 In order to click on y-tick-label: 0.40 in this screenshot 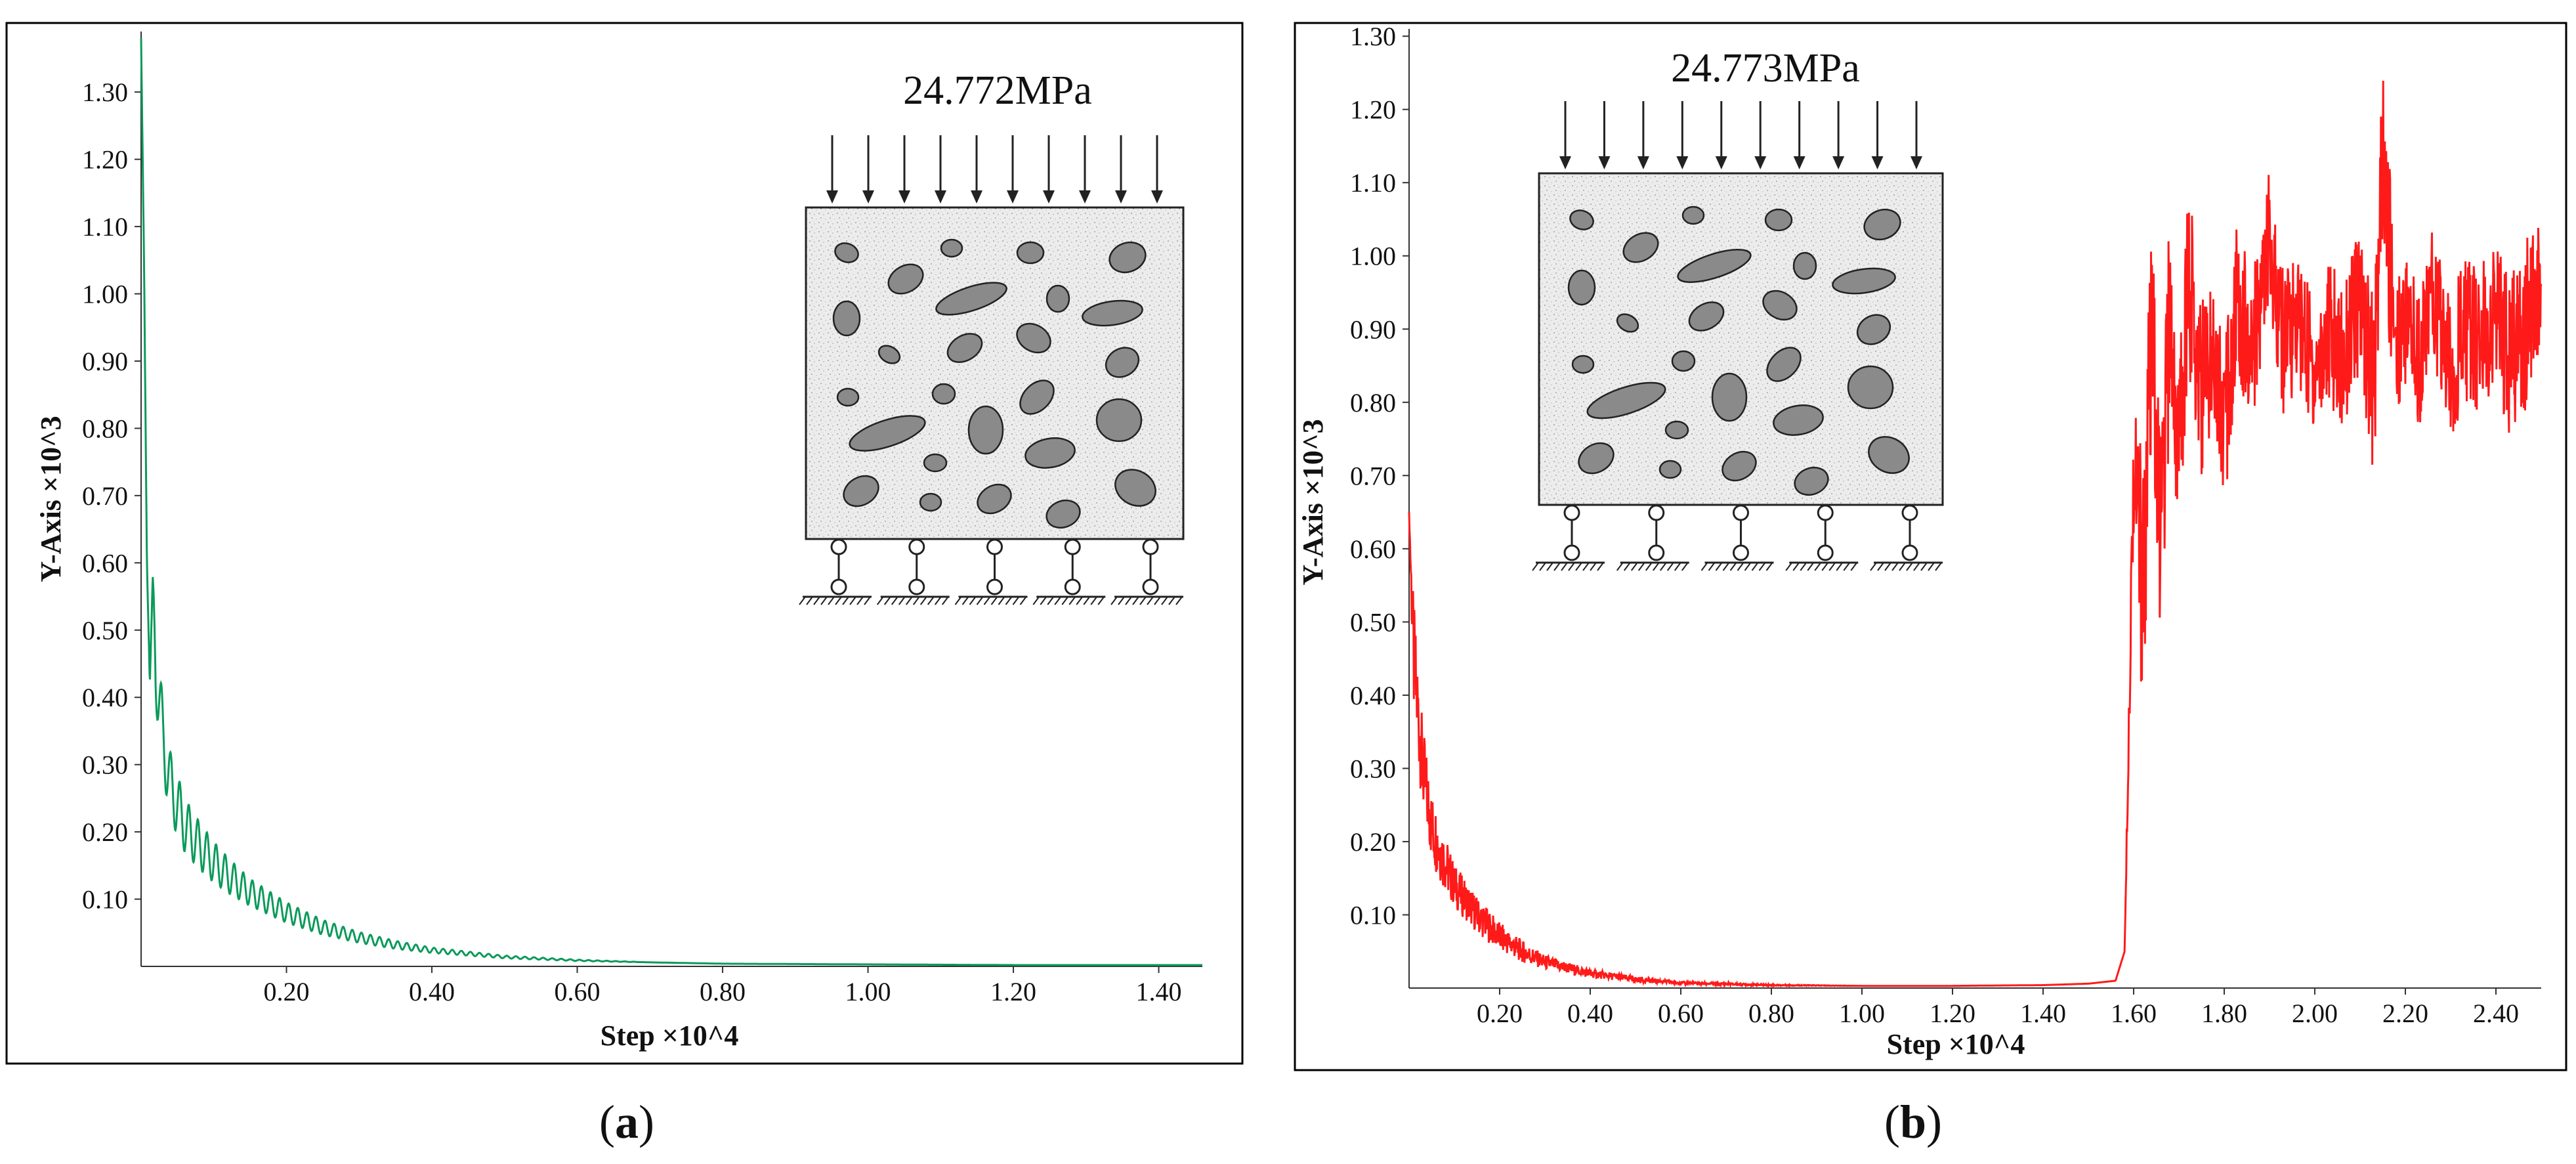, I will do `click(1373, 695)`.